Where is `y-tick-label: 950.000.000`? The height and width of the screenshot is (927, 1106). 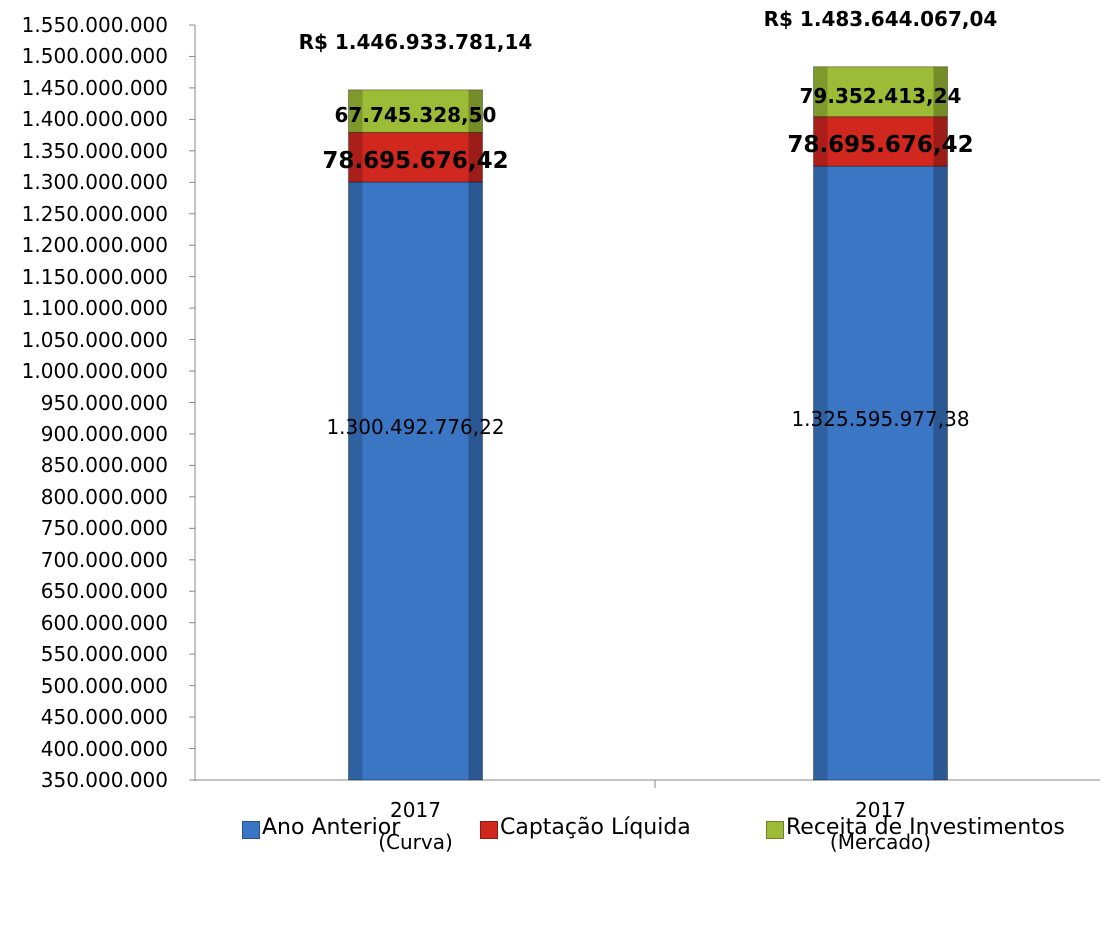
y-tick-label: 950.000.000 is located at coordinates (104, 402).